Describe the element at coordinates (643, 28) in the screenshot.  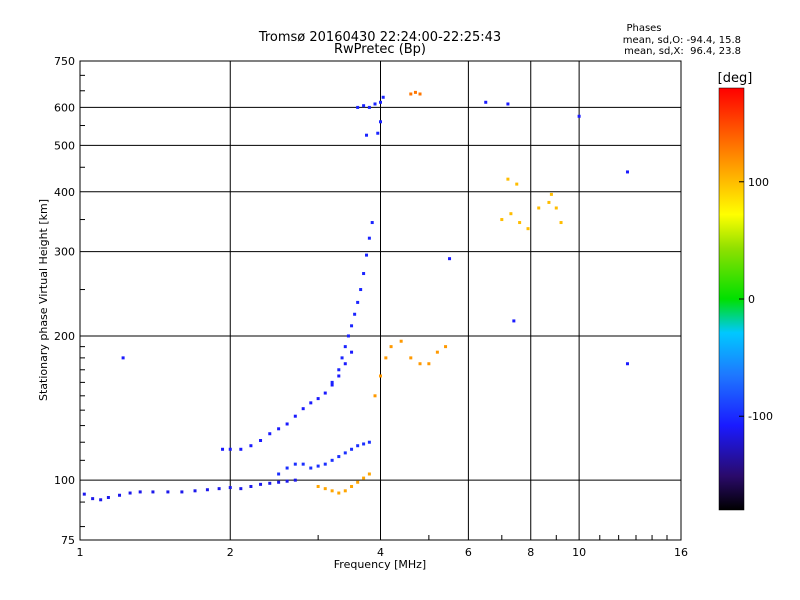
I see `phases-heading: Phases` at that location.